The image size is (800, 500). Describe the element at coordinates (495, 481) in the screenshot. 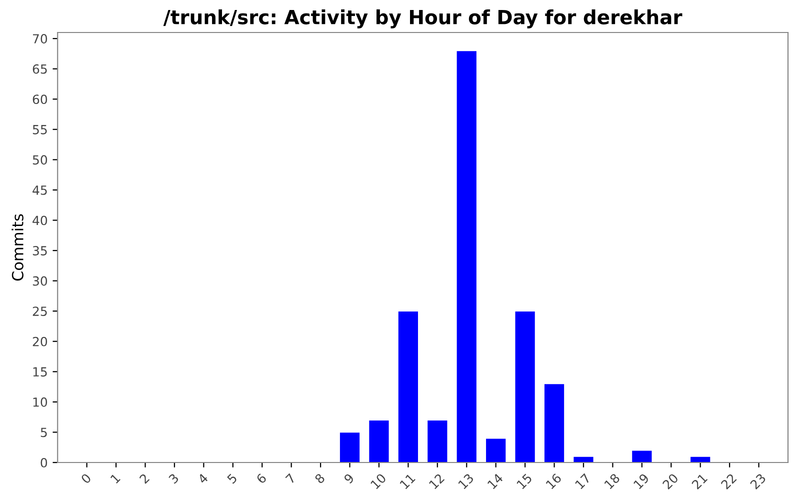

I see `x-tick-label: 14` at that location.